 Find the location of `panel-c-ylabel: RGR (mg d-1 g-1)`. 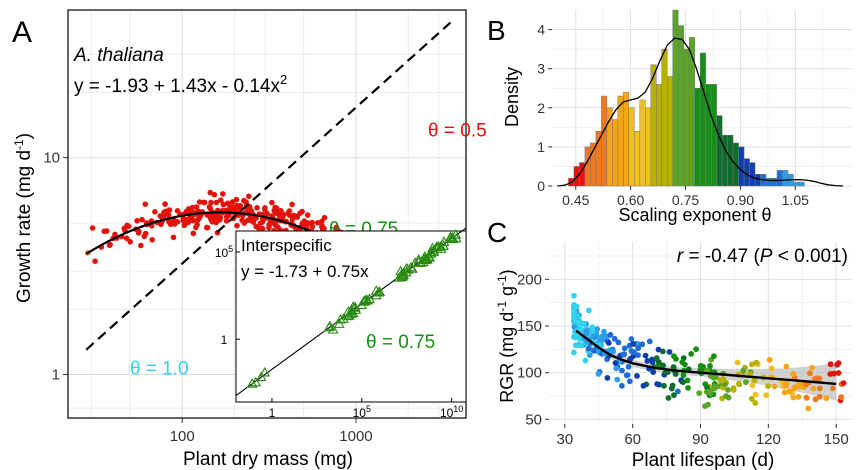

panel-c-ylabel: RGR (mg d-1 g-1) is located at coordinates (506, 335).